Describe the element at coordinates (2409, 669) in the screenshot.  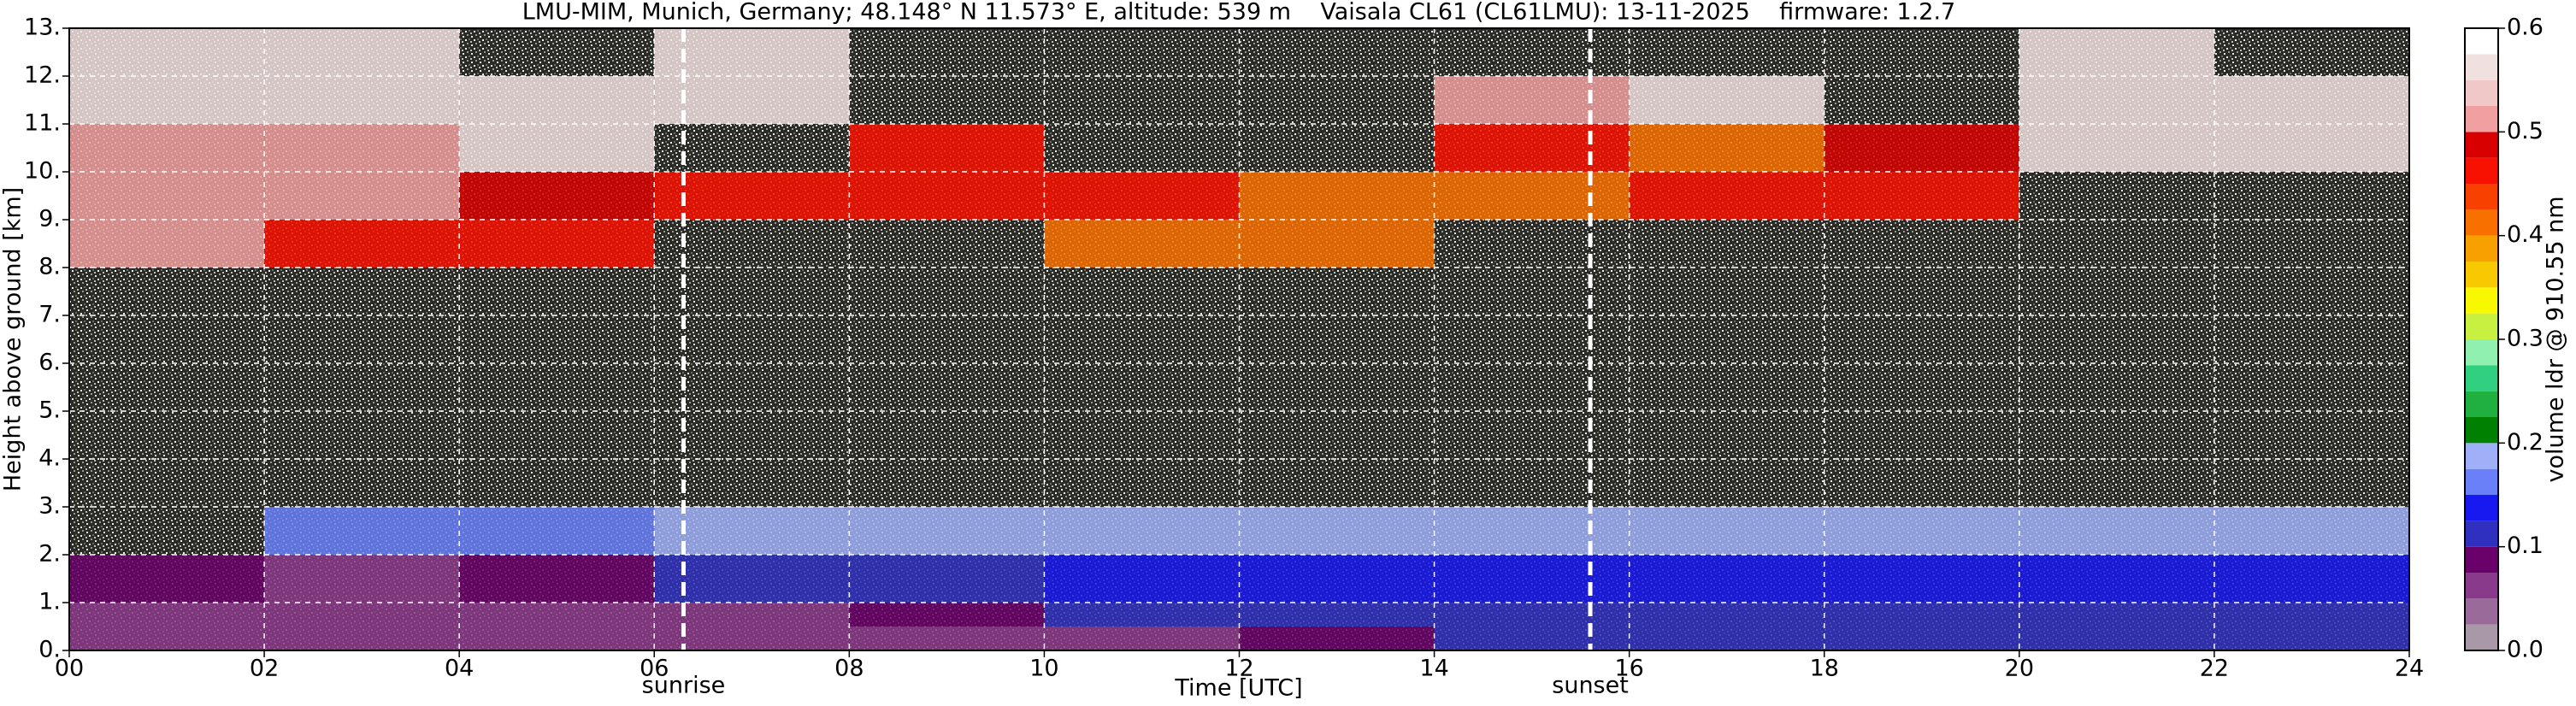
I see `x-tick-label: 24` at that location.